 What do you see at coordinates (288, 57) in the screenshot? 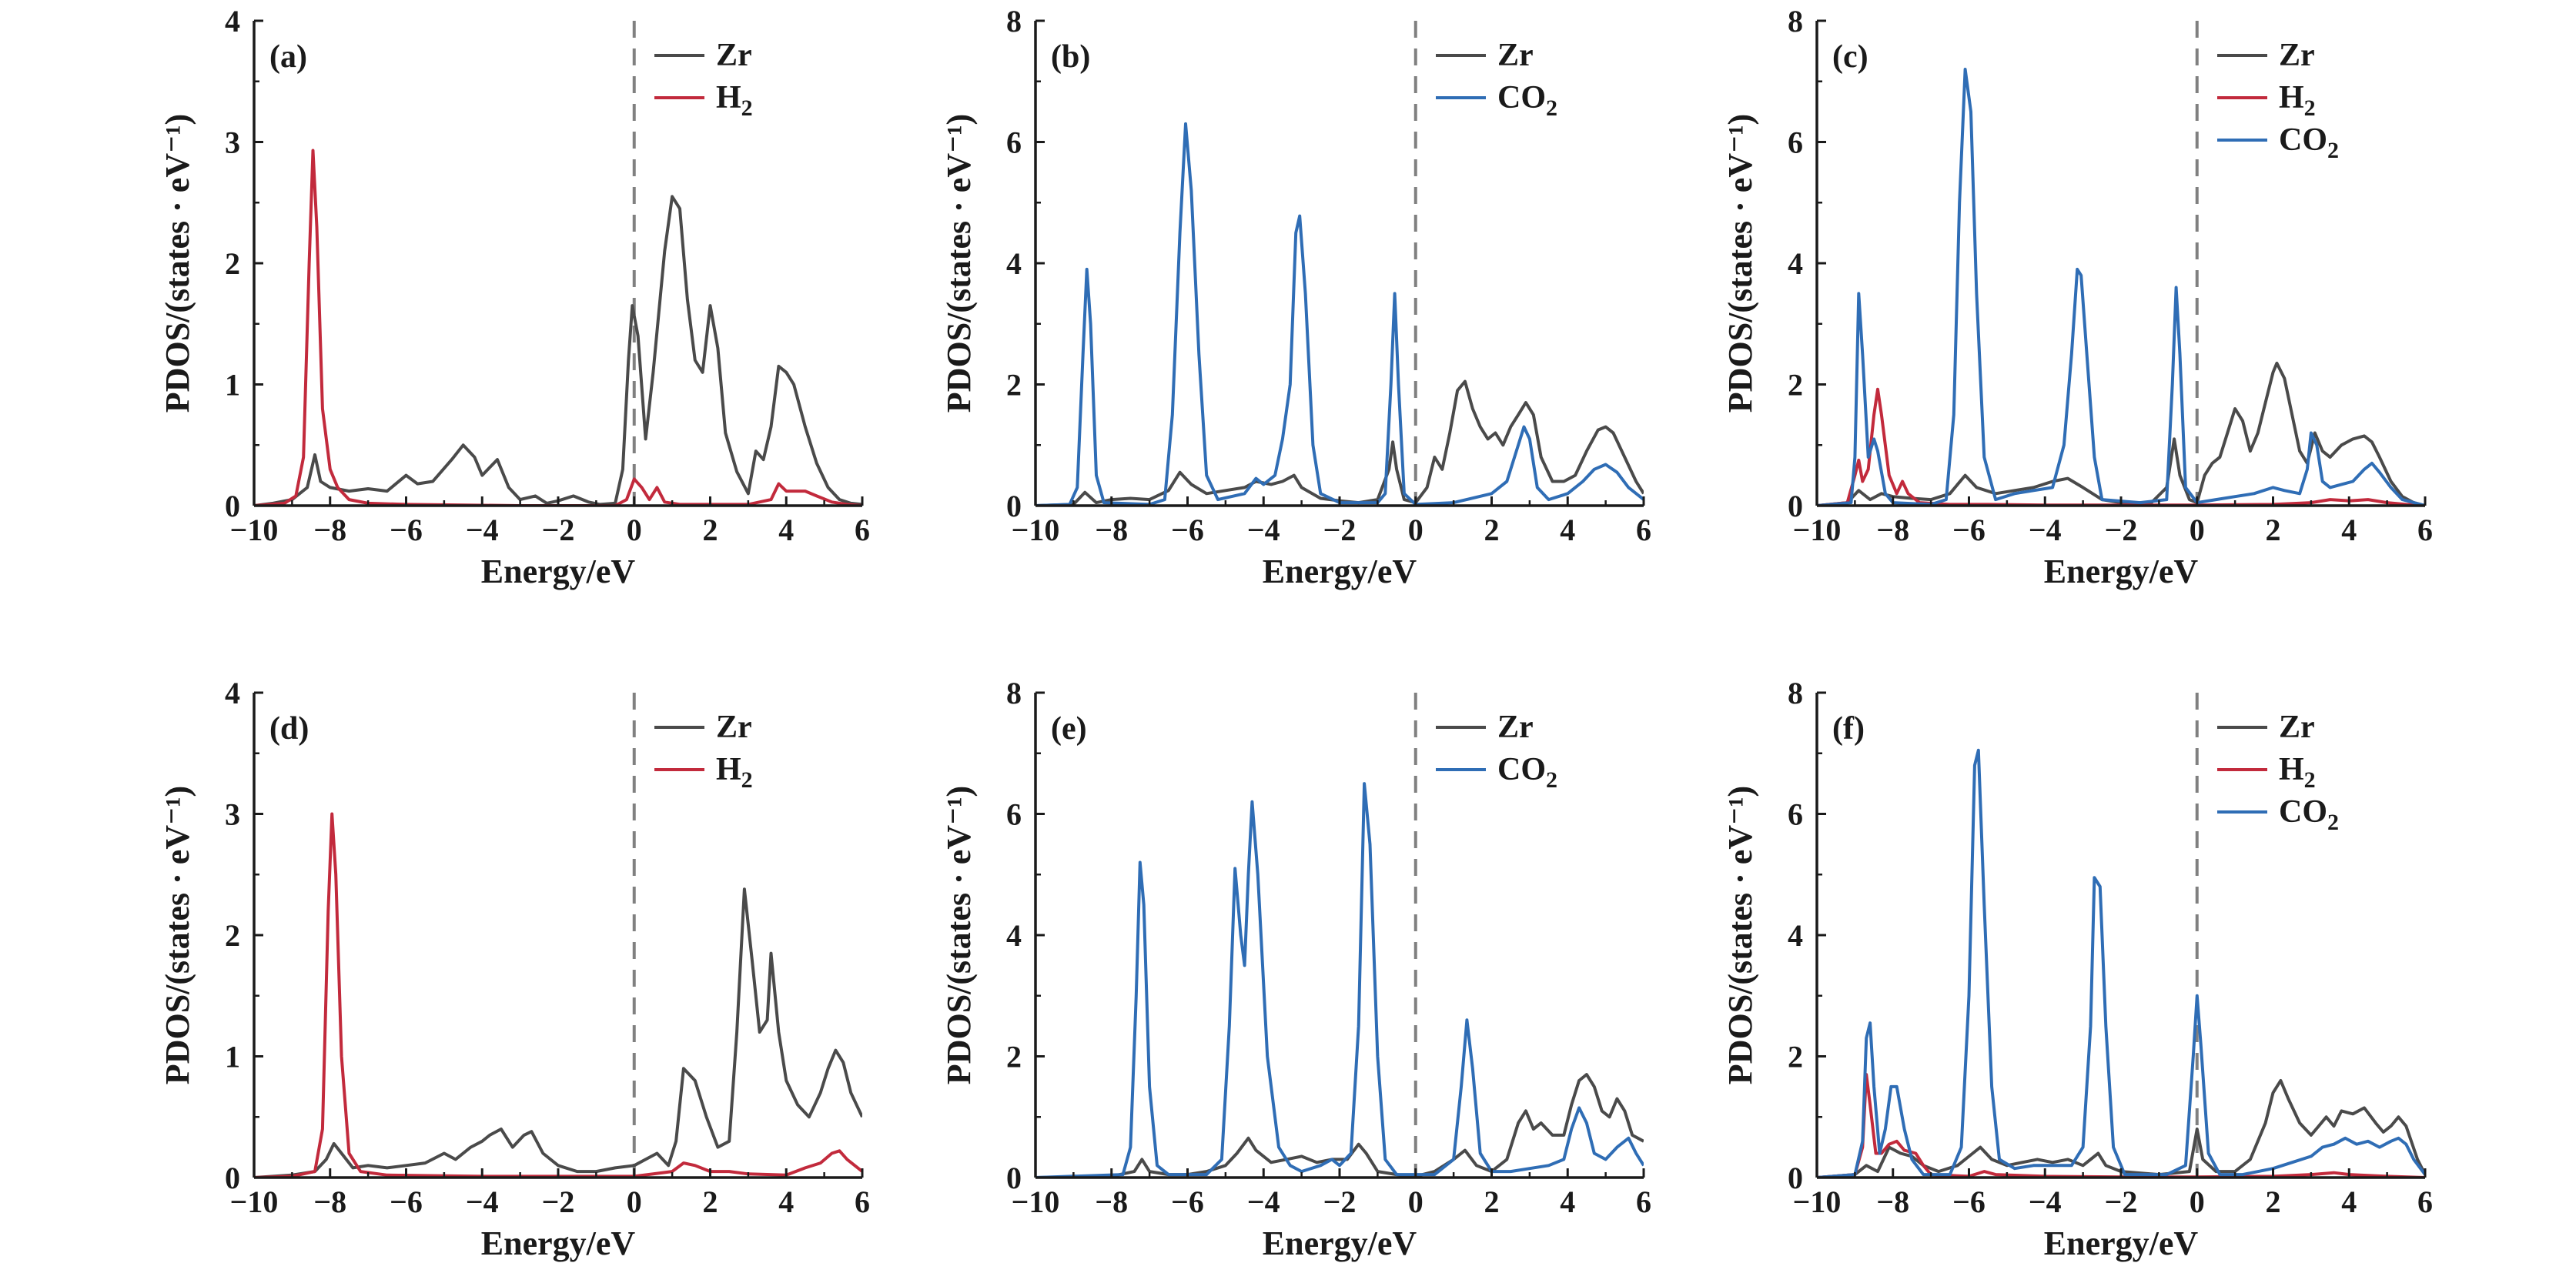
I see `panel-label: (a)` at bounding box center [288, 57].